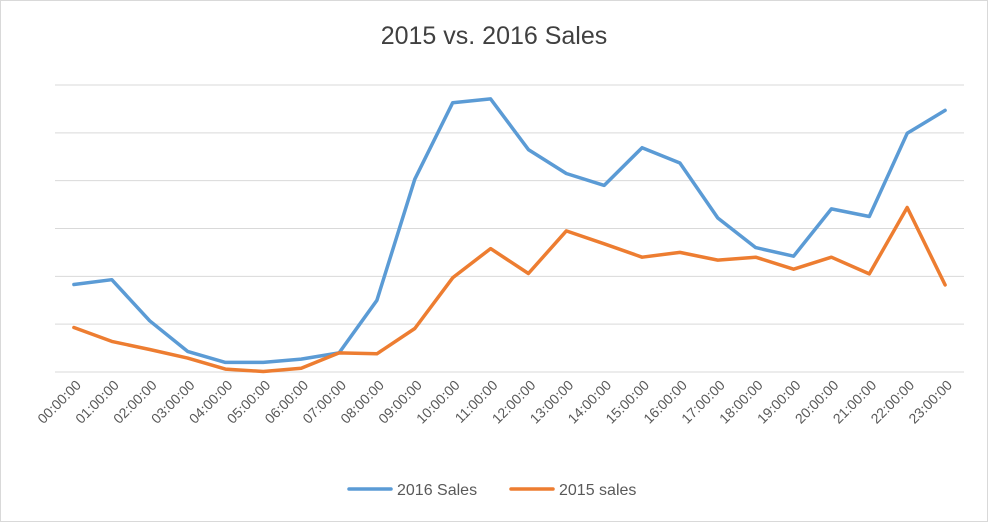 The height and width of the screenshot is (522, 988). I want to click on legend-label: 2015 sales, so click(597, 490).